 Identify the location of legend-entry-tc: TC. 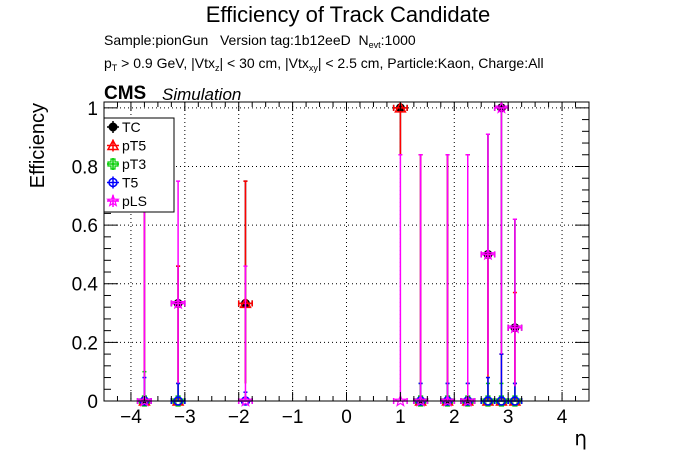
(124, 127).